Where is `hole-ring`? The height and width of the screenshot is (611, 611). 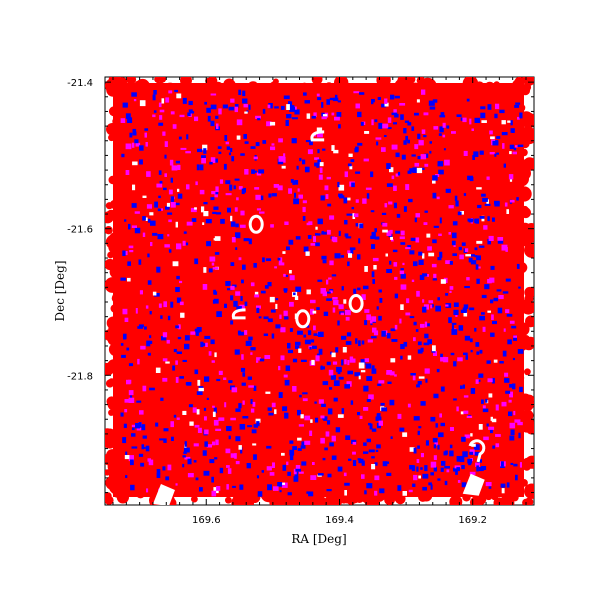 hole-ring is located at coordinates (303, 319).